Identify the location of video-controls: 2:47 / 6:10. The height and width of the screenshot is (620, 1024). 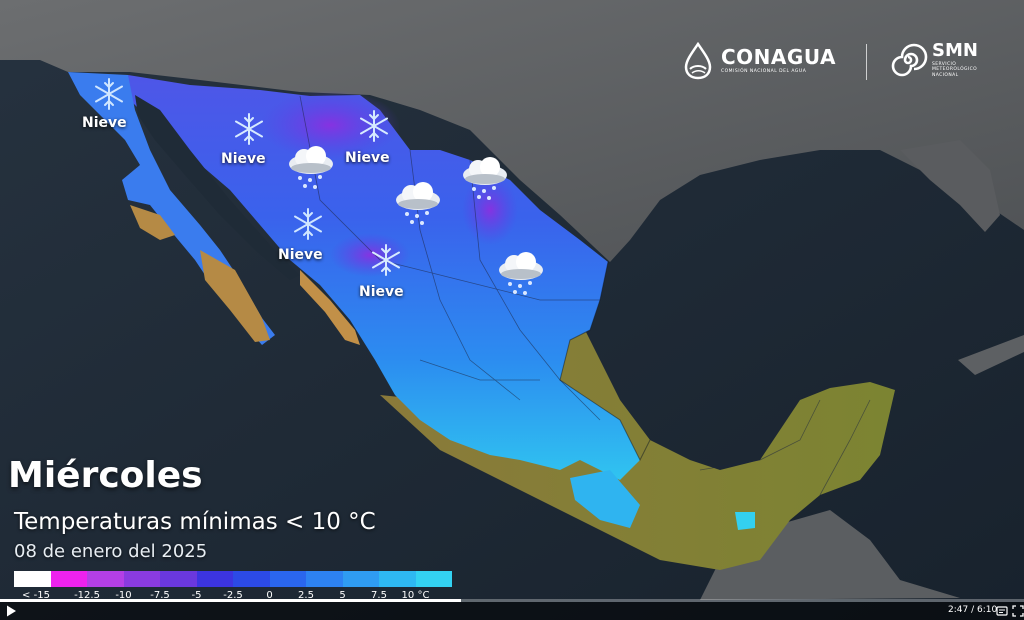
(512, 611).